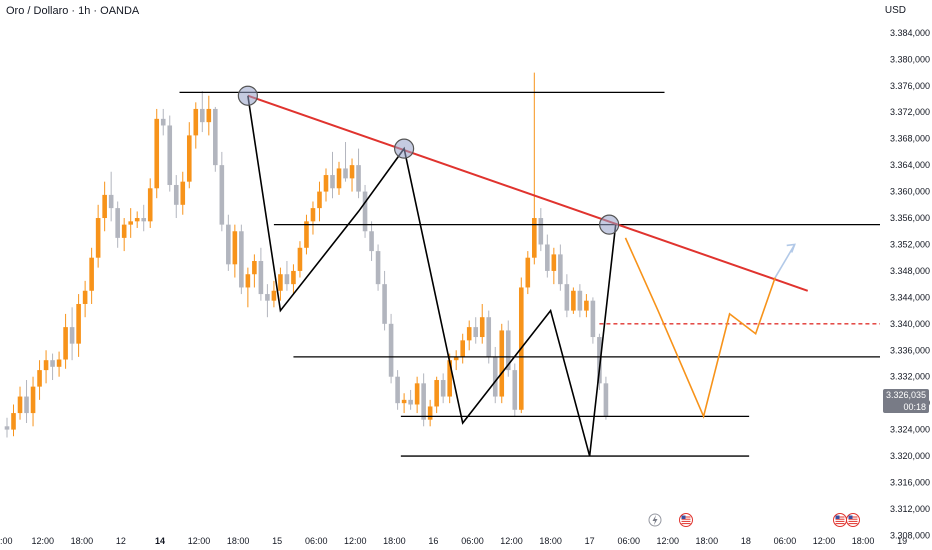 Image resolution: width=932 pixels, height=550 pixels. I want to click on x-tick-label: 18, so click(746, 541).